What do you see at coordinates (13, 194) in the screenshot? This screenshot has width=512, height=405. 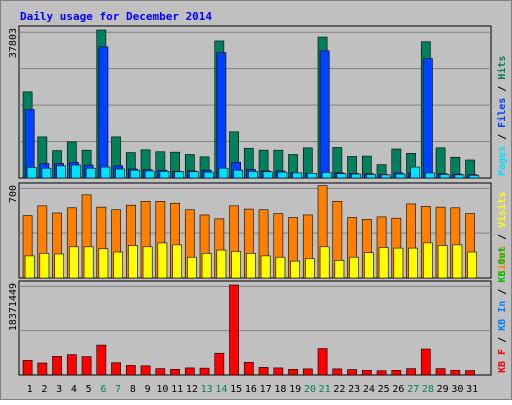 I see `max-label-visits-sites: 700` at bounding box center [13, 194].